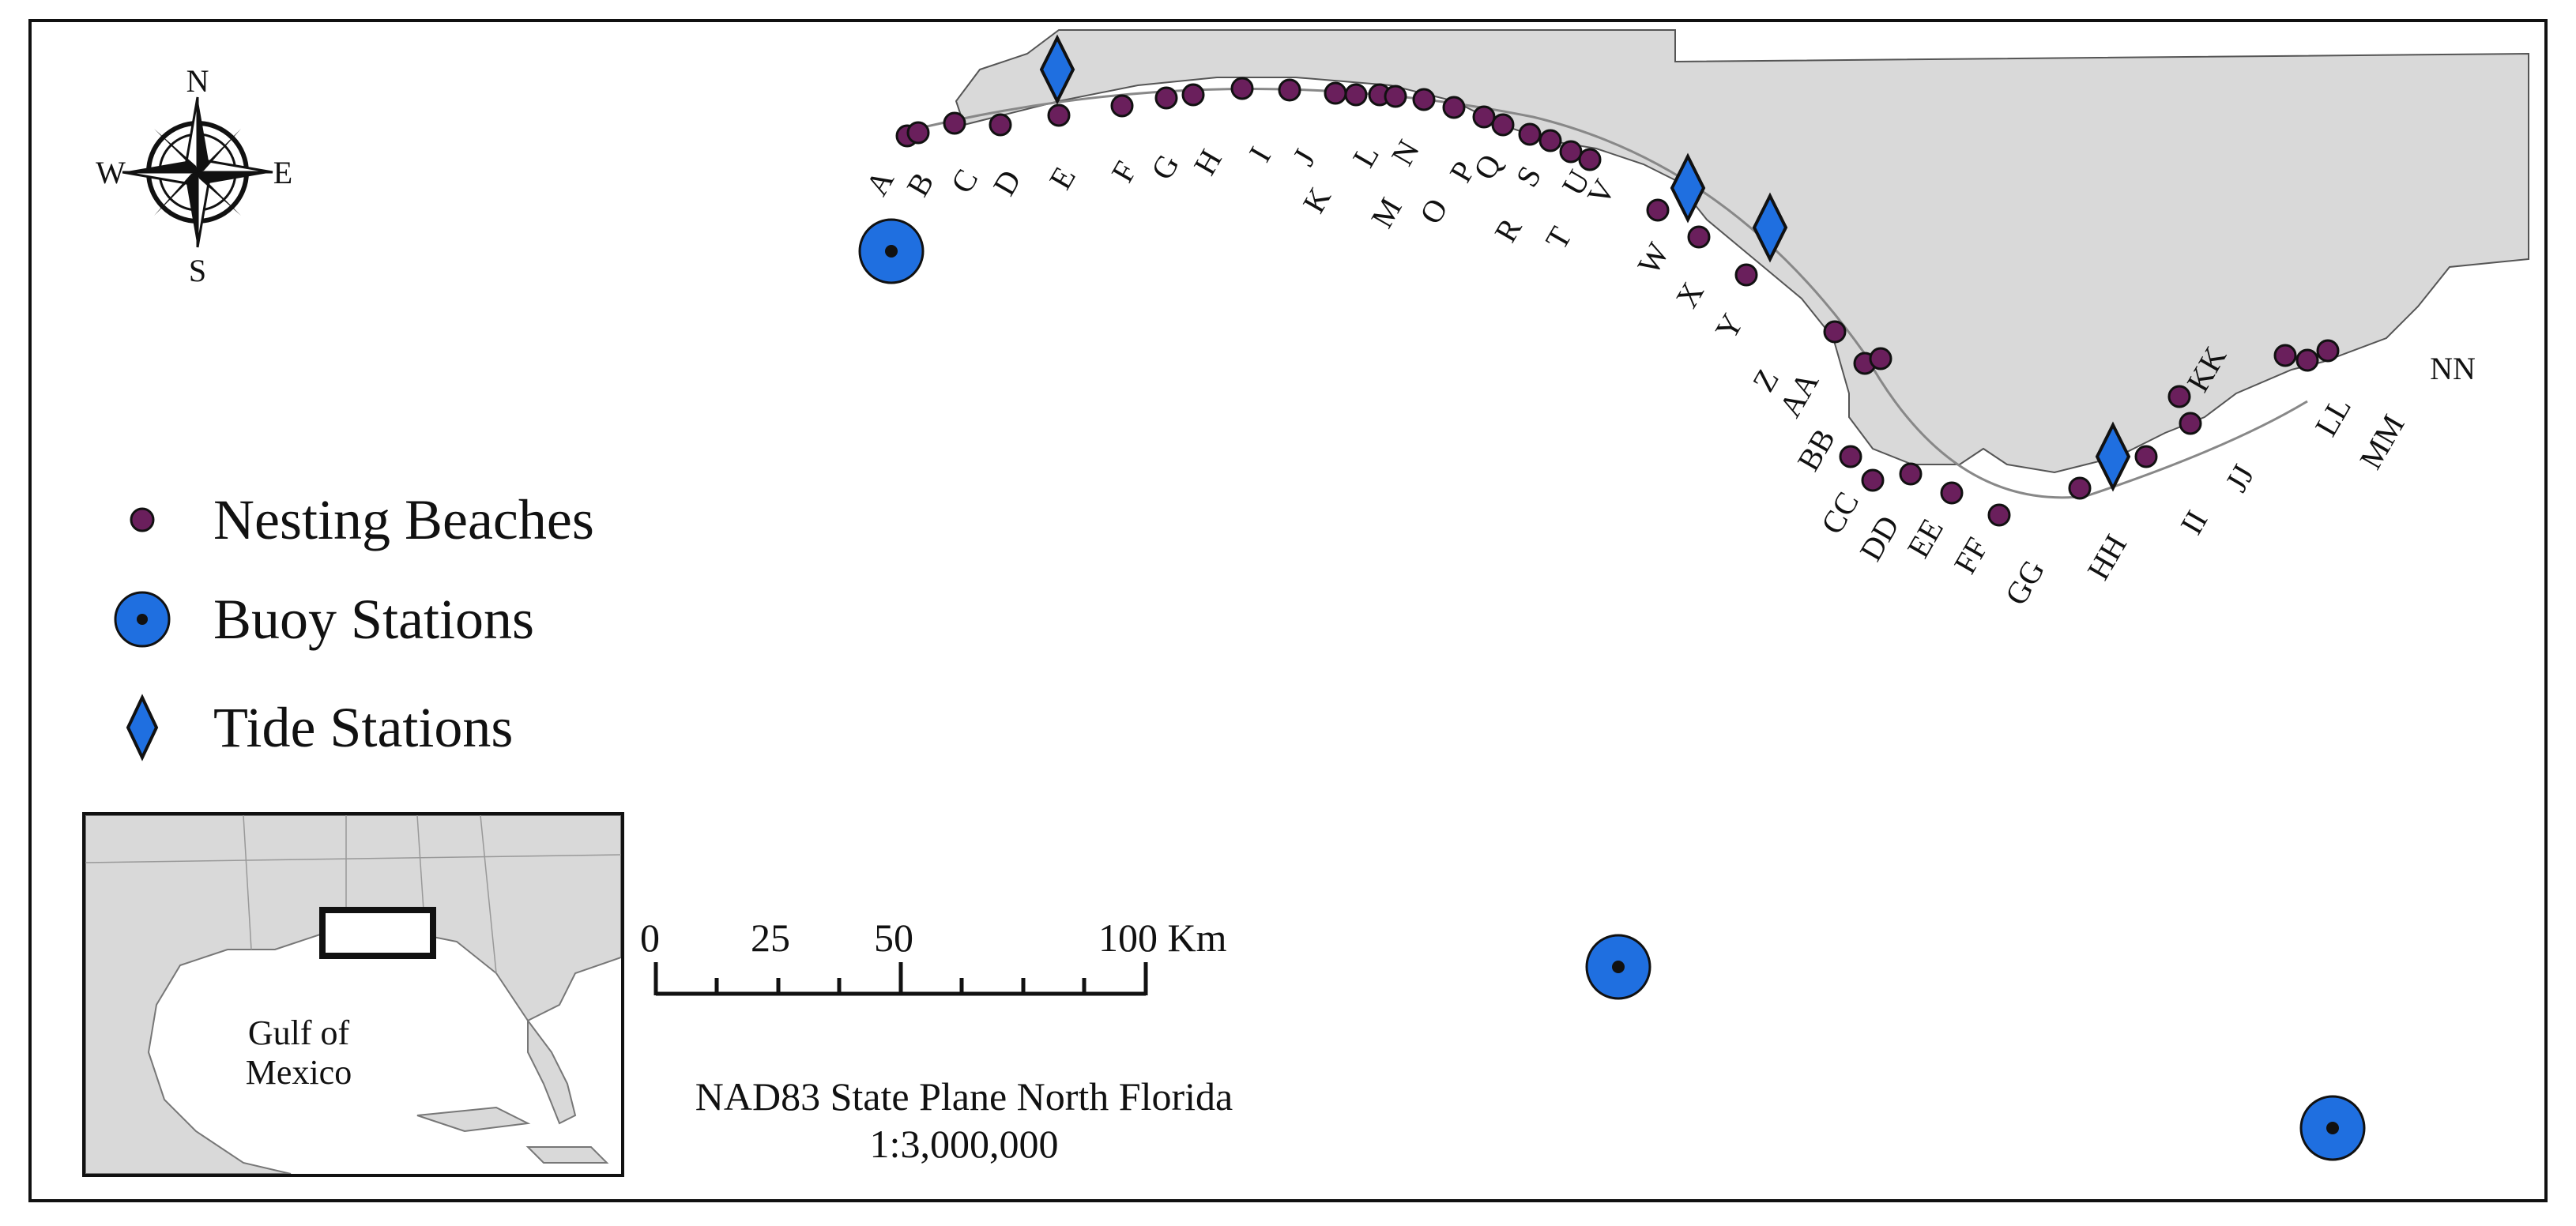 The width and height of the screenshot is (2576, 1226). What do you see at coordinates (1434, 211) in the screenshot?
I see `beach-label-o: O` at bounding box center [1434, 211].